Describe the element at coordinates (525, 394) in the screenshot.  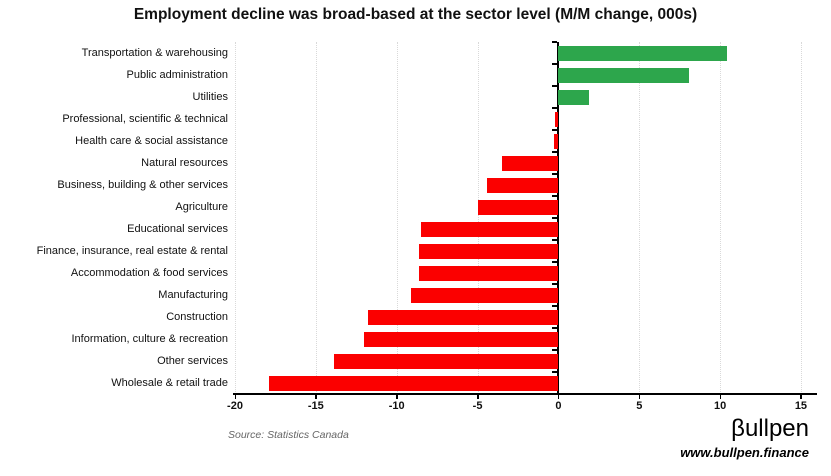
I see `x-axis` at that location.